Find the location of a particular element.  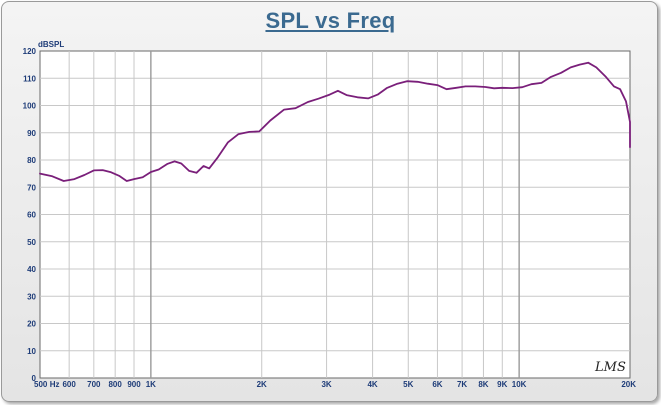

x-tick-label: 1K is located at coordinates (151, 384).